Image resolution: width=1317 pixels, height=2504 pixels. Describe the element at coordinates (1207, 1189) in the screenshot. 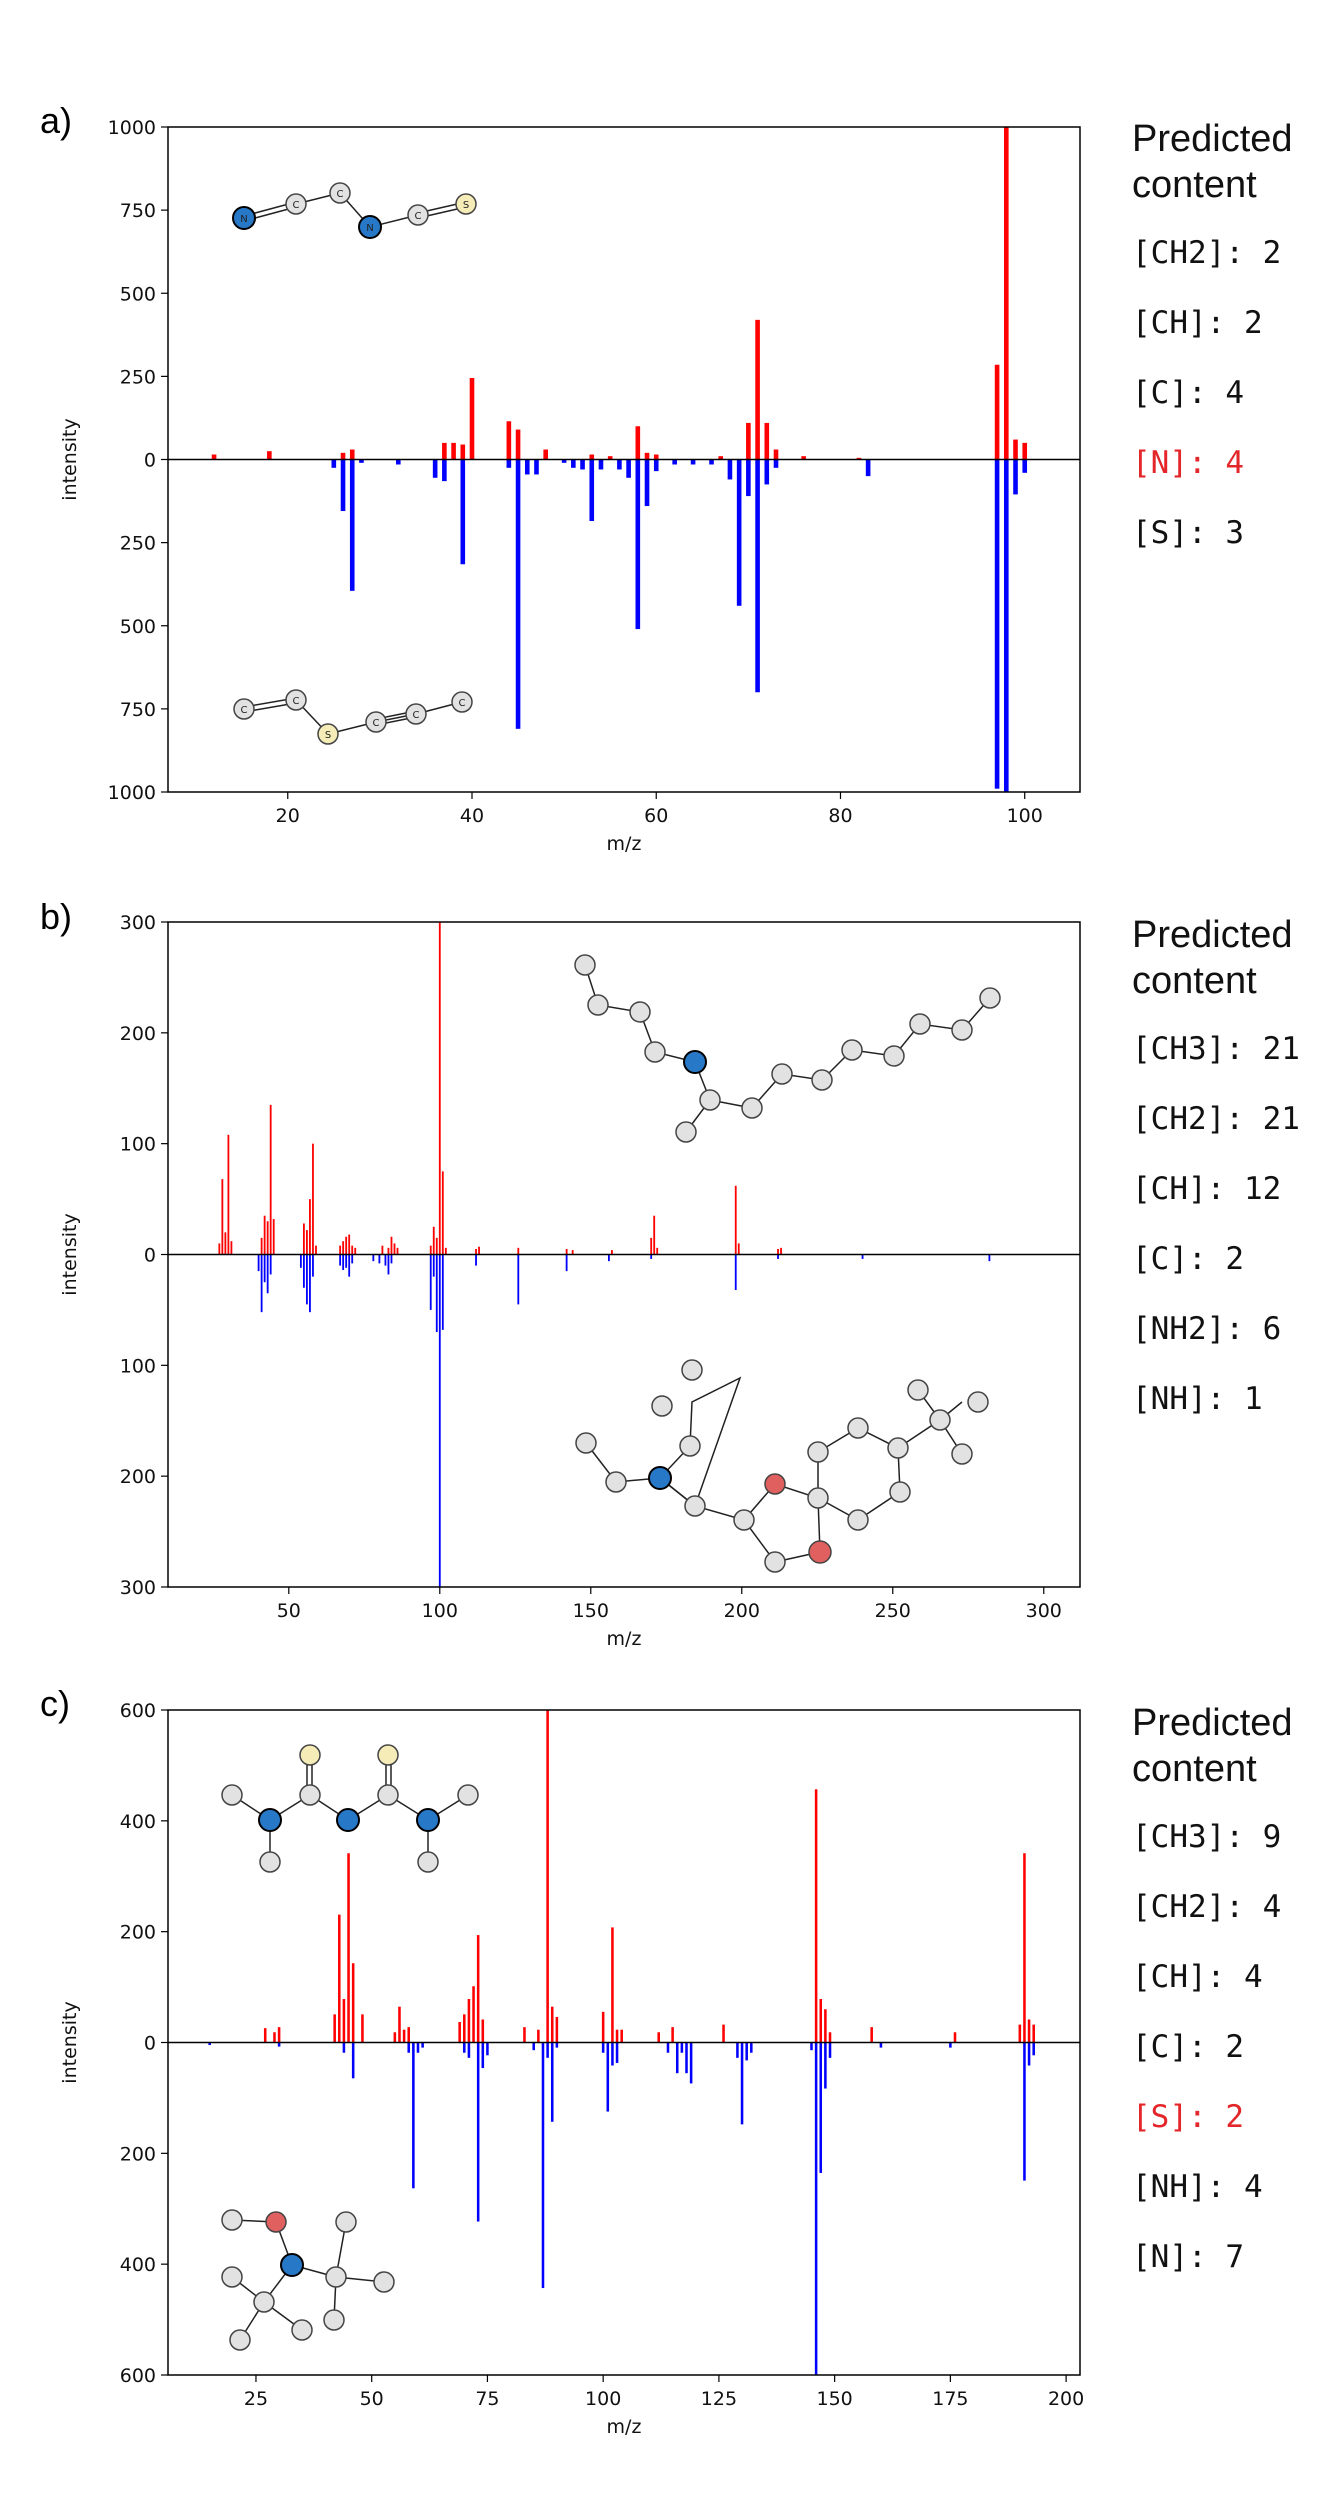

I see `predicted-content-item: [CH]: 12` at that location.